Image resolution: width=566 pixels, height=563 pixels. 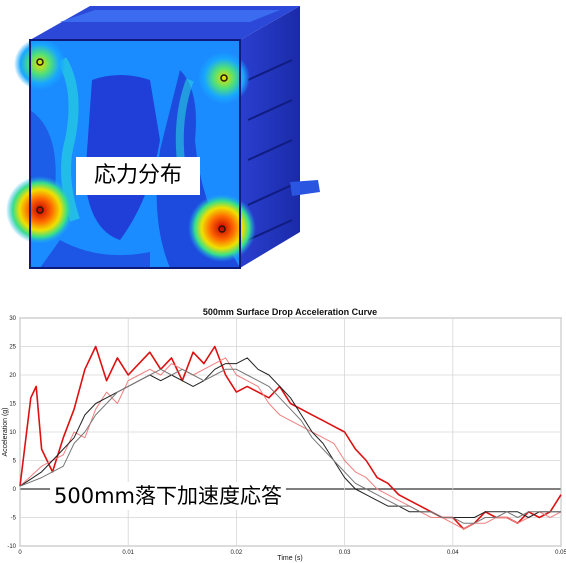 What do you see at coordinates (168, 496) in the screenshot?
I see `chart-overlay-label: 500mm落下加速度応答` at bounding box center [168, 496].